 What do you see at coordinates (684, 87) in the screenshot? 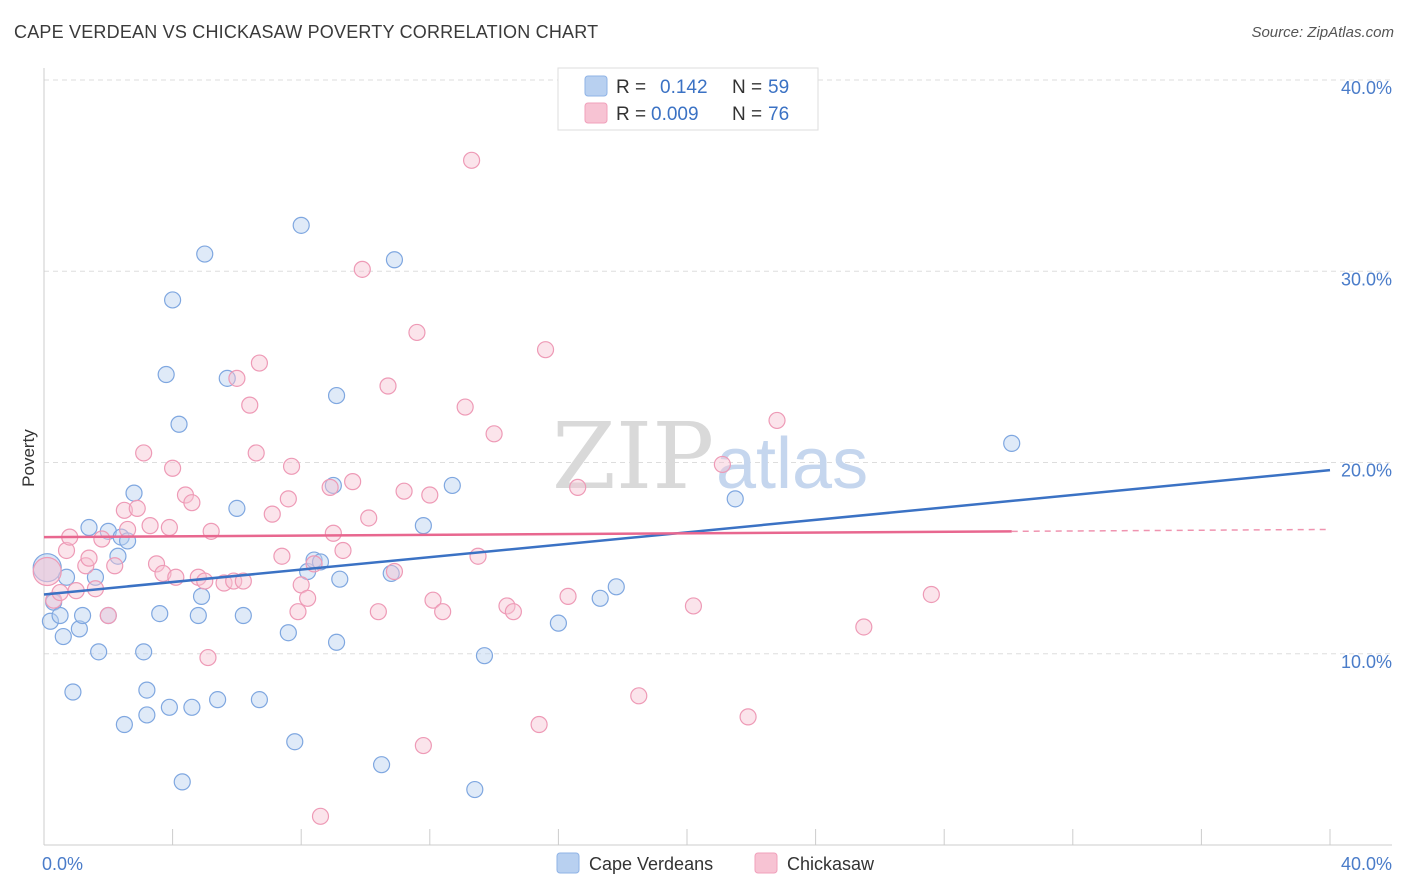
I see `legend-r-value-1: 0.142` at bounding box center [684, 87].